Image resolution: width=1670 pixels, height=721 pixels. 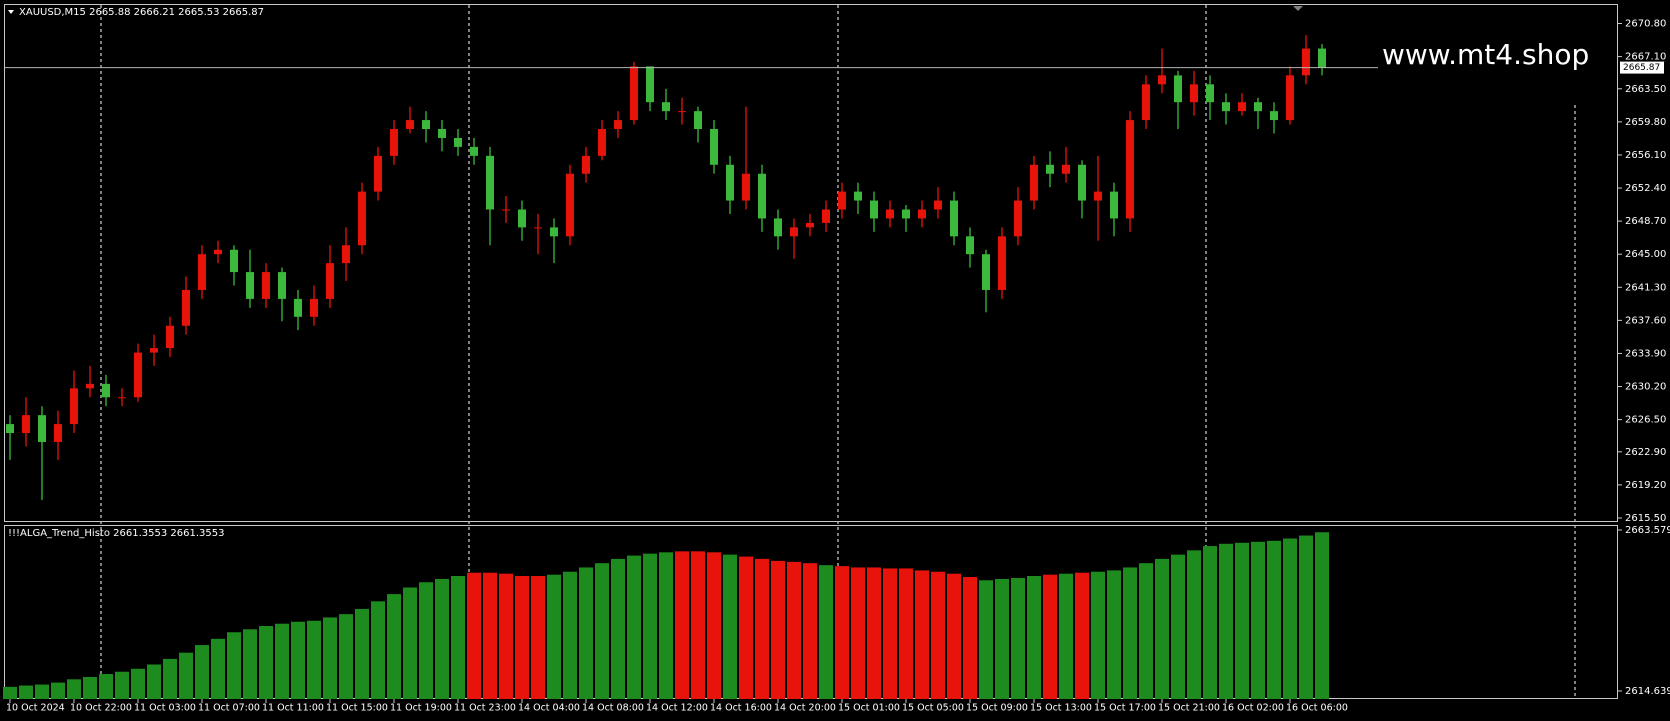 I want to click on watermark: www.mt4.shop, so click(x=1485, y=54).